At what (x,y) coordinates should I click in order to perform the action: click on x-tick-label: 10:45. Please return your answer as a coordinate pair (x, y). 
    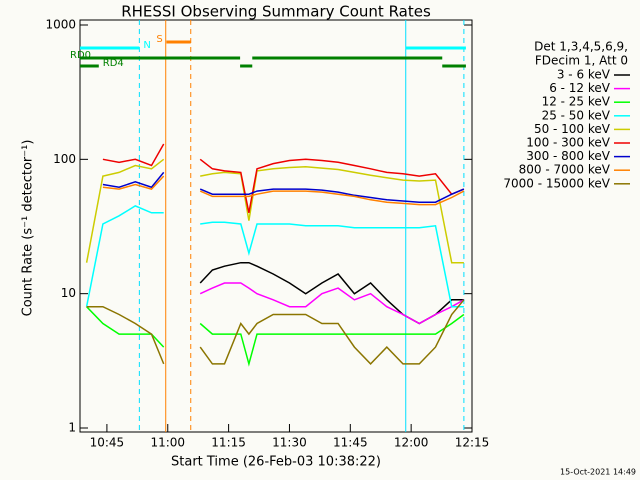
    Looking at the image, I should click on (107, 443).